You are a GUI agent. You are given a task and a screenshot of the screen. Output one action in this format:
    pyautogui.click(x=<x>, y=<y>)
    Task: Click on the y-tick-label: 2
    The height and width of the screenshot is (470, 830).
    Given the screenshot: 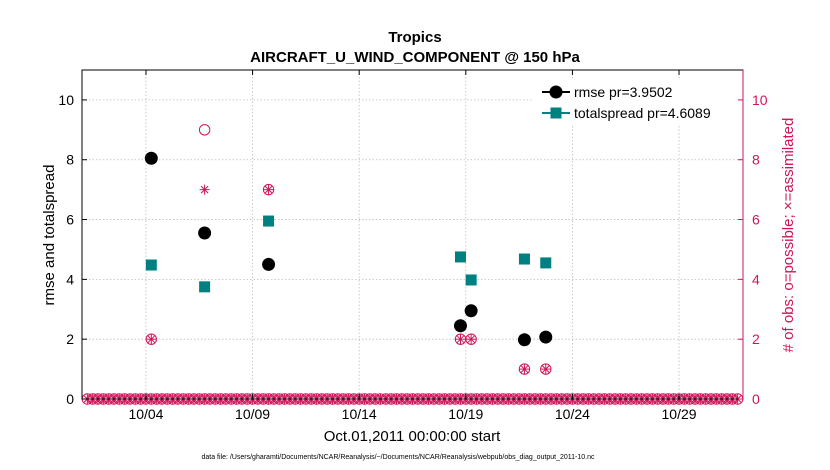 What is the action you would take?
    pyautogui.click(x=70, y=339)
    